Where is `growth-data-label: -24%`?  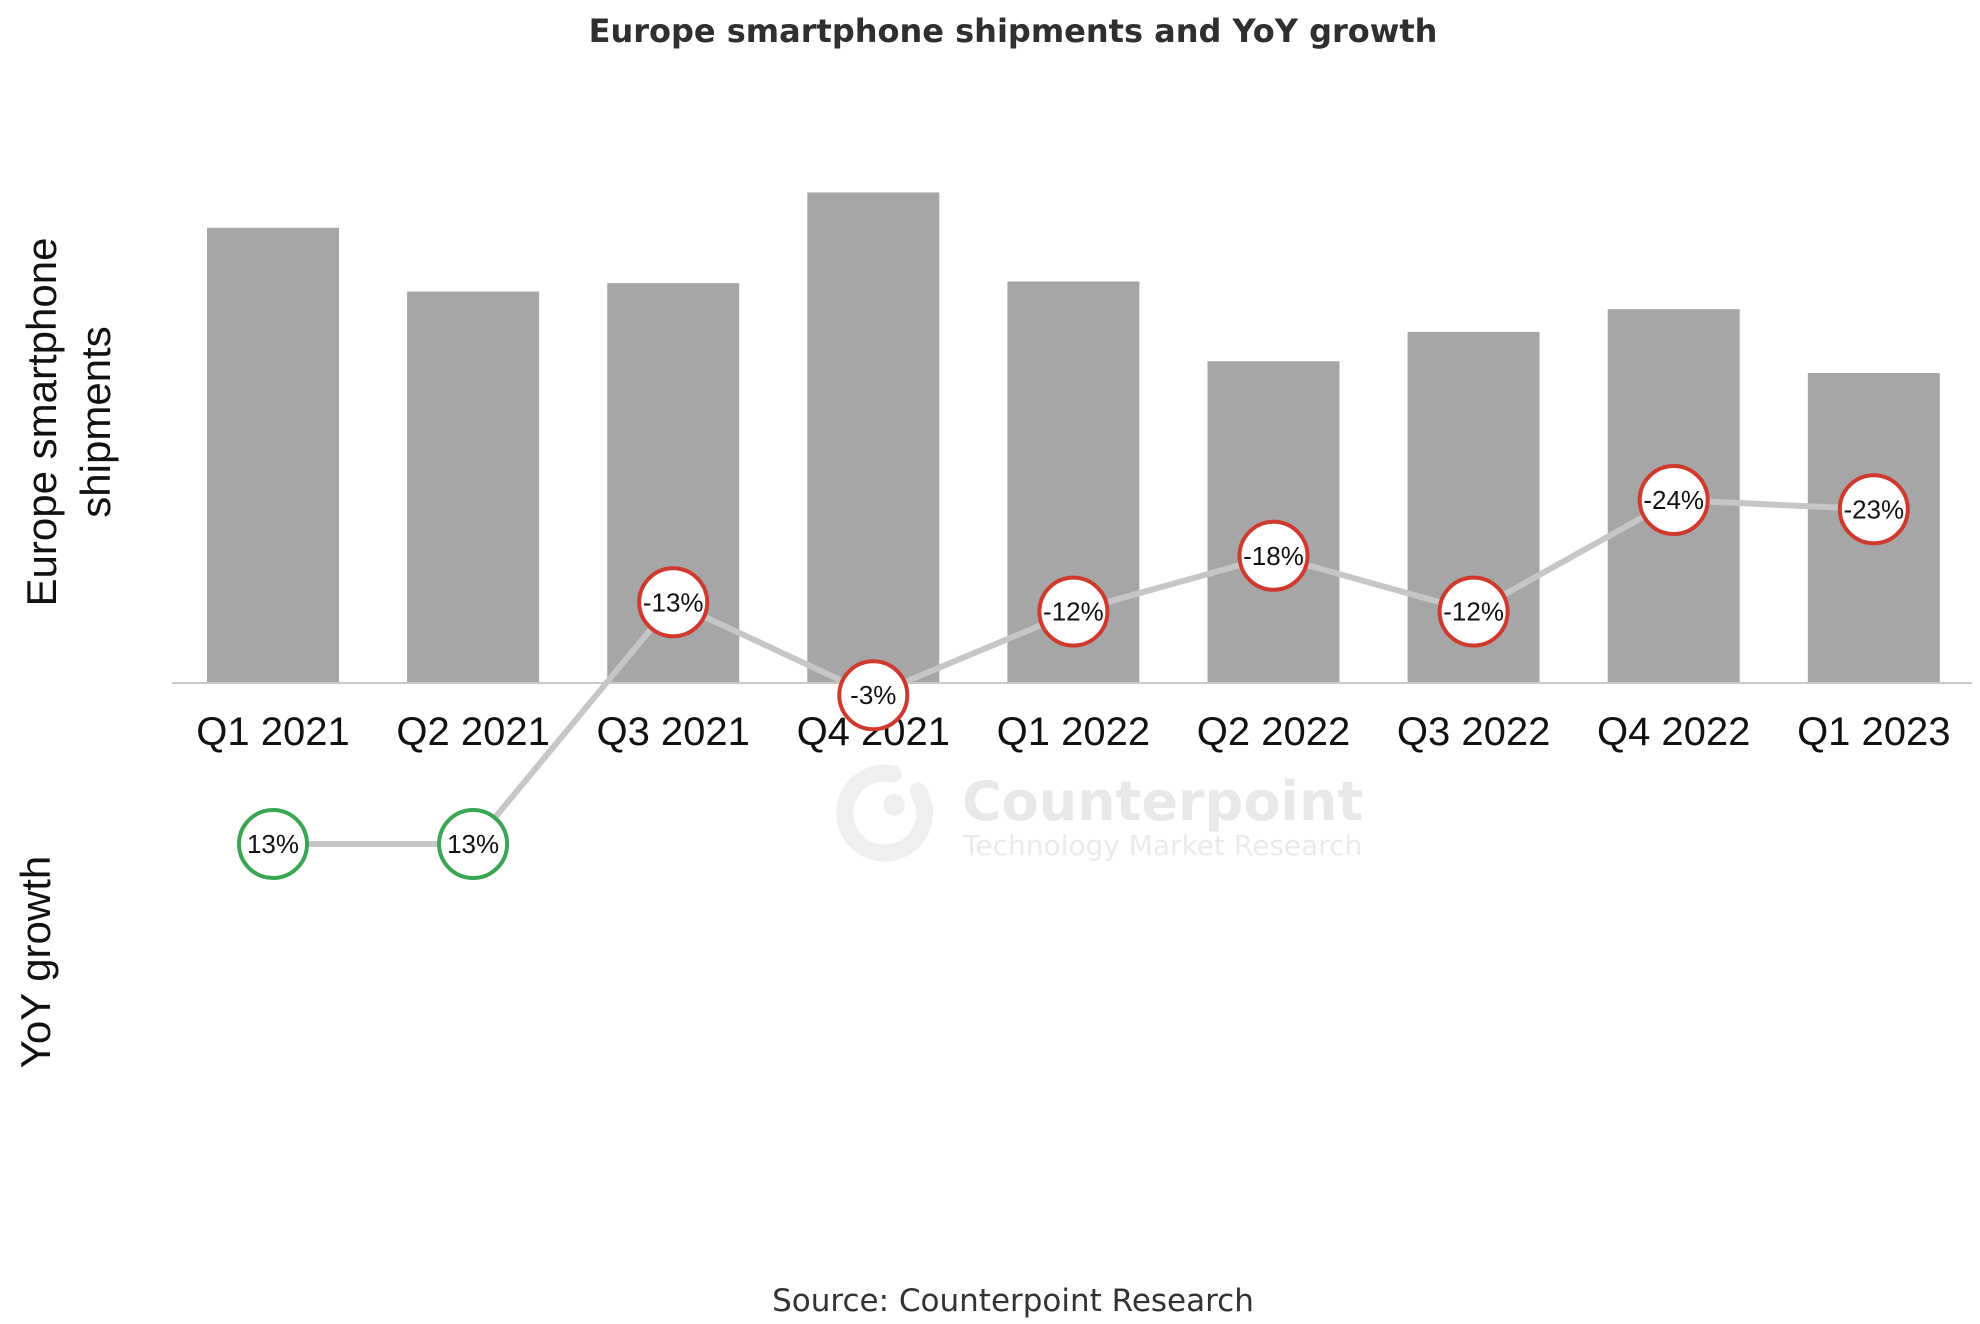
growth-data-label: -24% is located at coordinates (1673, 500).